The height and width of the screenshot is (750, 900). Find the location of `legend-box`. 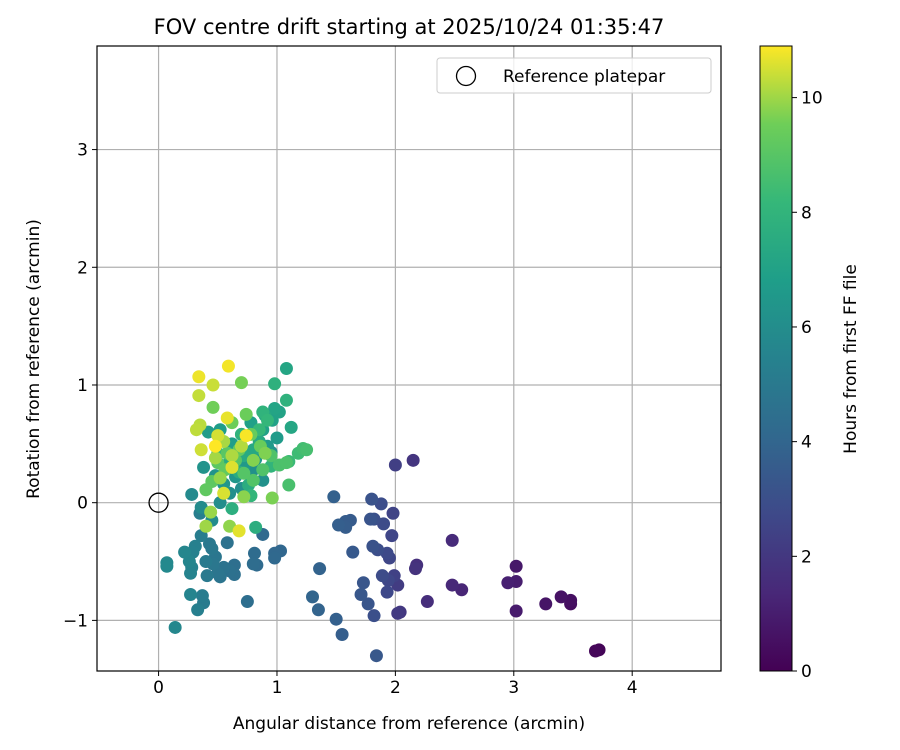

legend-box is located at coordinates (574, 75).